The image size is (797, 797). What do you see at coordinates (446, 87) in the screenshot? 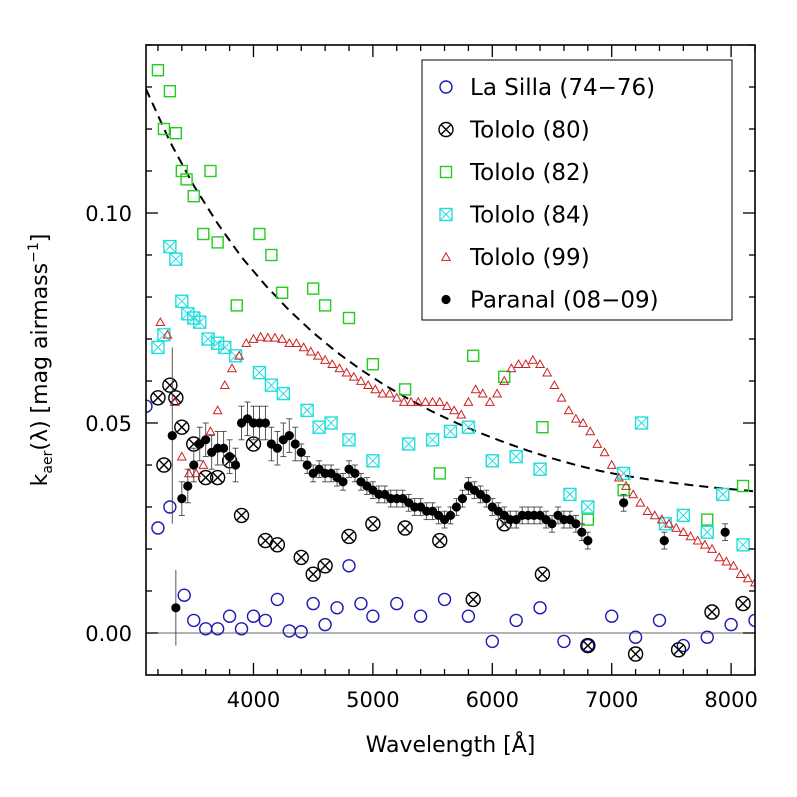
I see `legend-marker-lasilla` at bounding box center [446, 87].